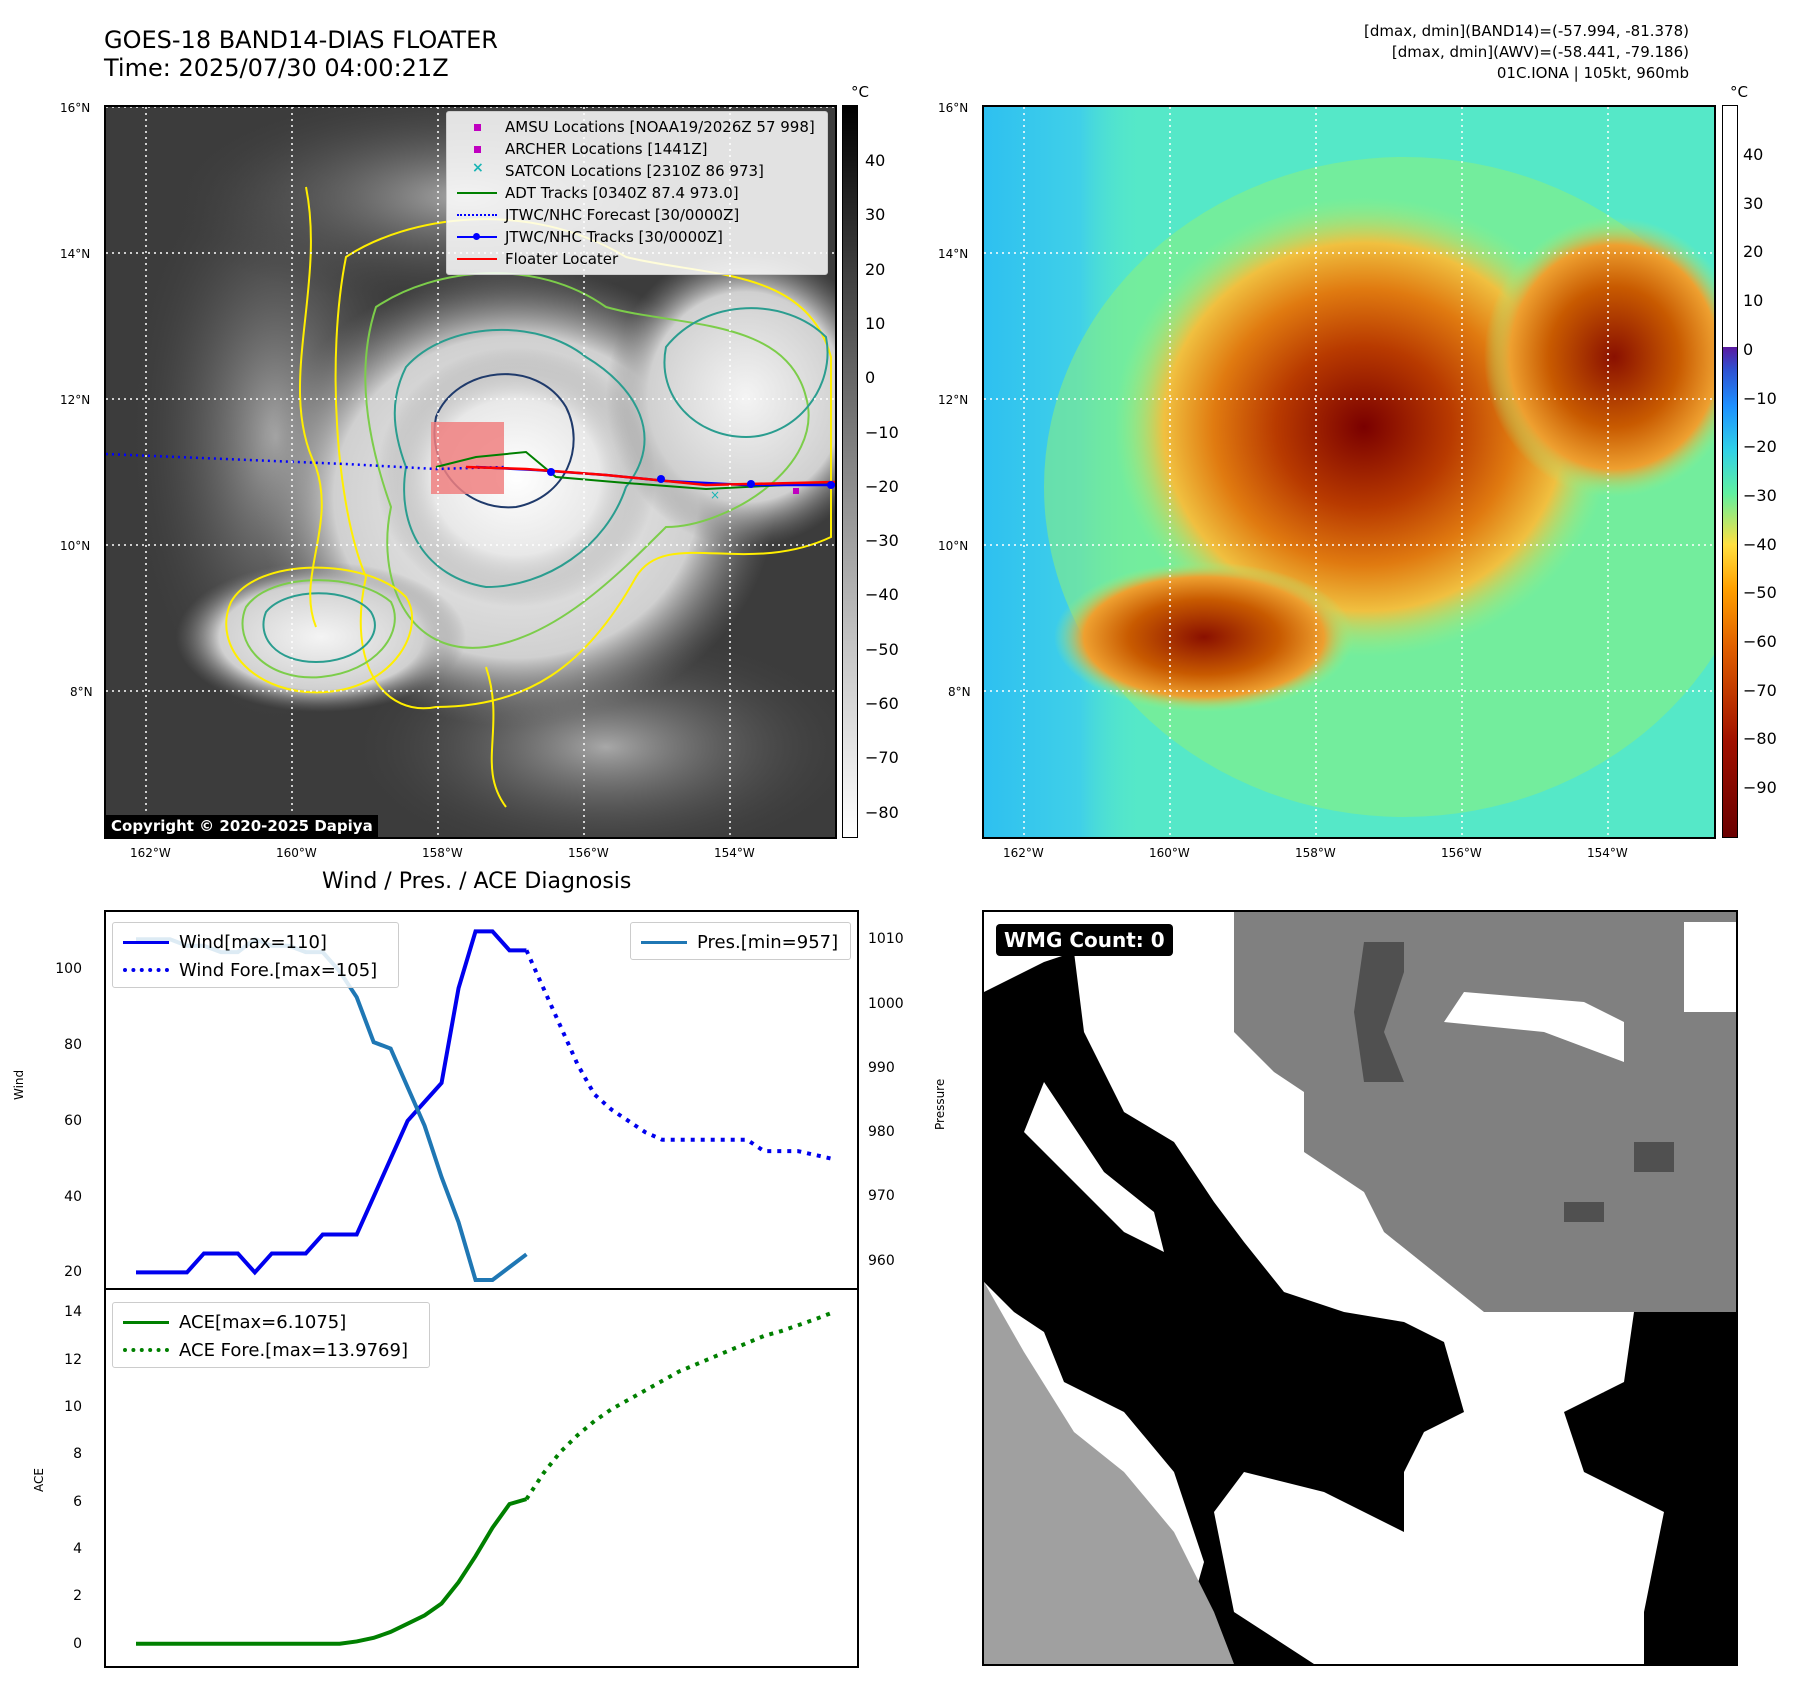 The height and width of the screenshot is (1694, 1797). I want to click on ace-fore-legend-icon, so click(146, 1350).